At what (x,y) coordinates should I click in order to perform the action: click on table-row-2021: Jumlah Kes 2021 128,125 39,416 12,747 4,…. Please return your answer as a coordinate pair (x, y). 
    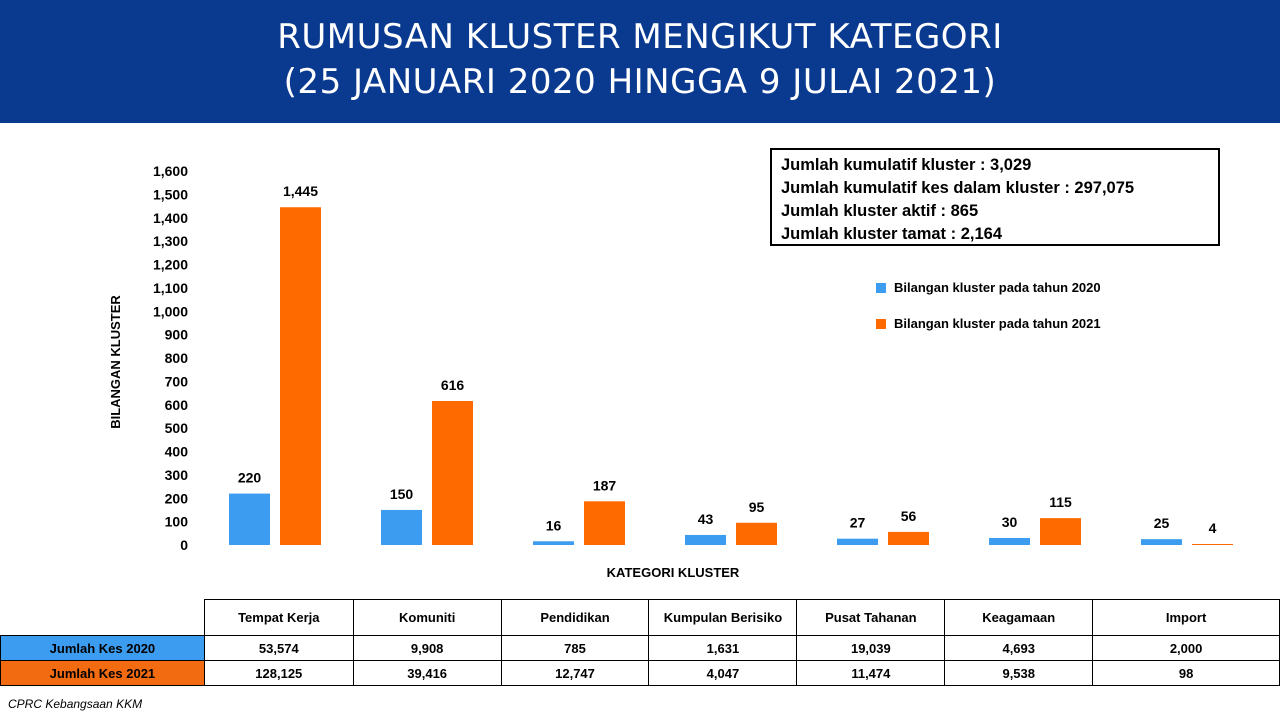
    Looking at the image, I should click on (640, 673).